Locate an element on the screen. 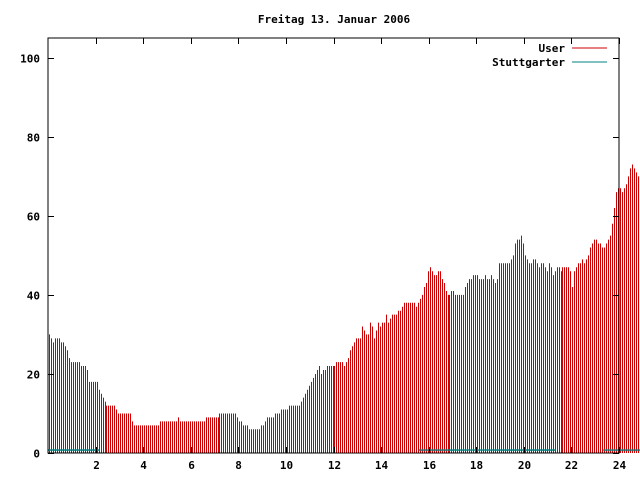 The height and width of the screenshot is (480, 640). x-tick-label: 22 is located at coordinates (571, 465).